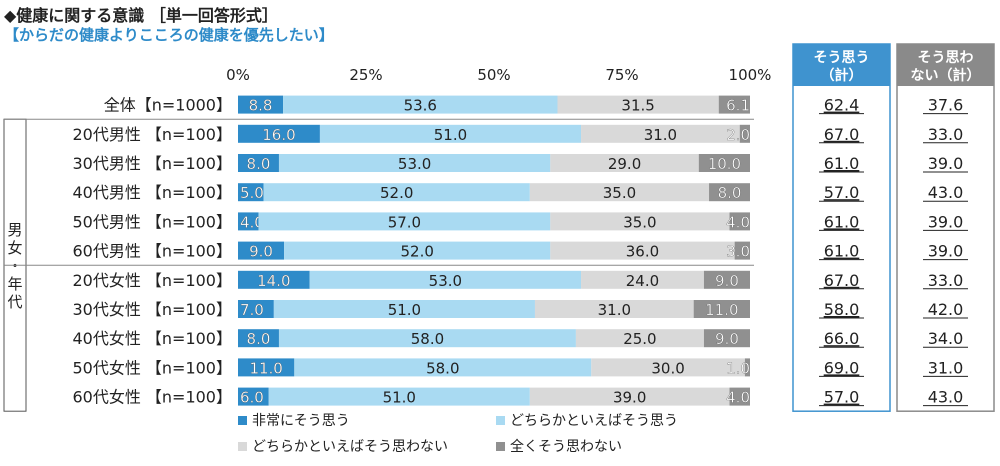  Describe the element at coordinates (841, 227) in the screenshot. I see `agree-total-column-border` at that location.